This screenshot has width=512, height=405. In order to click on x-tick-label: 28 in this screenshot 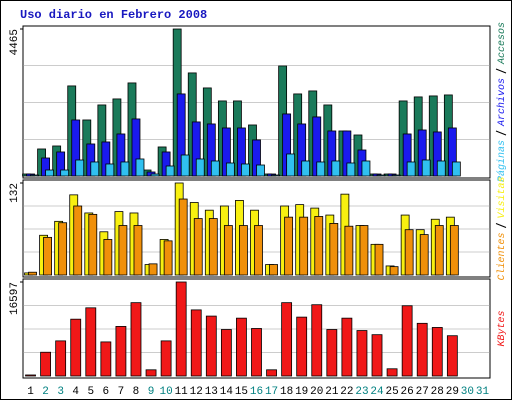, I will do `click(437, 392)`.